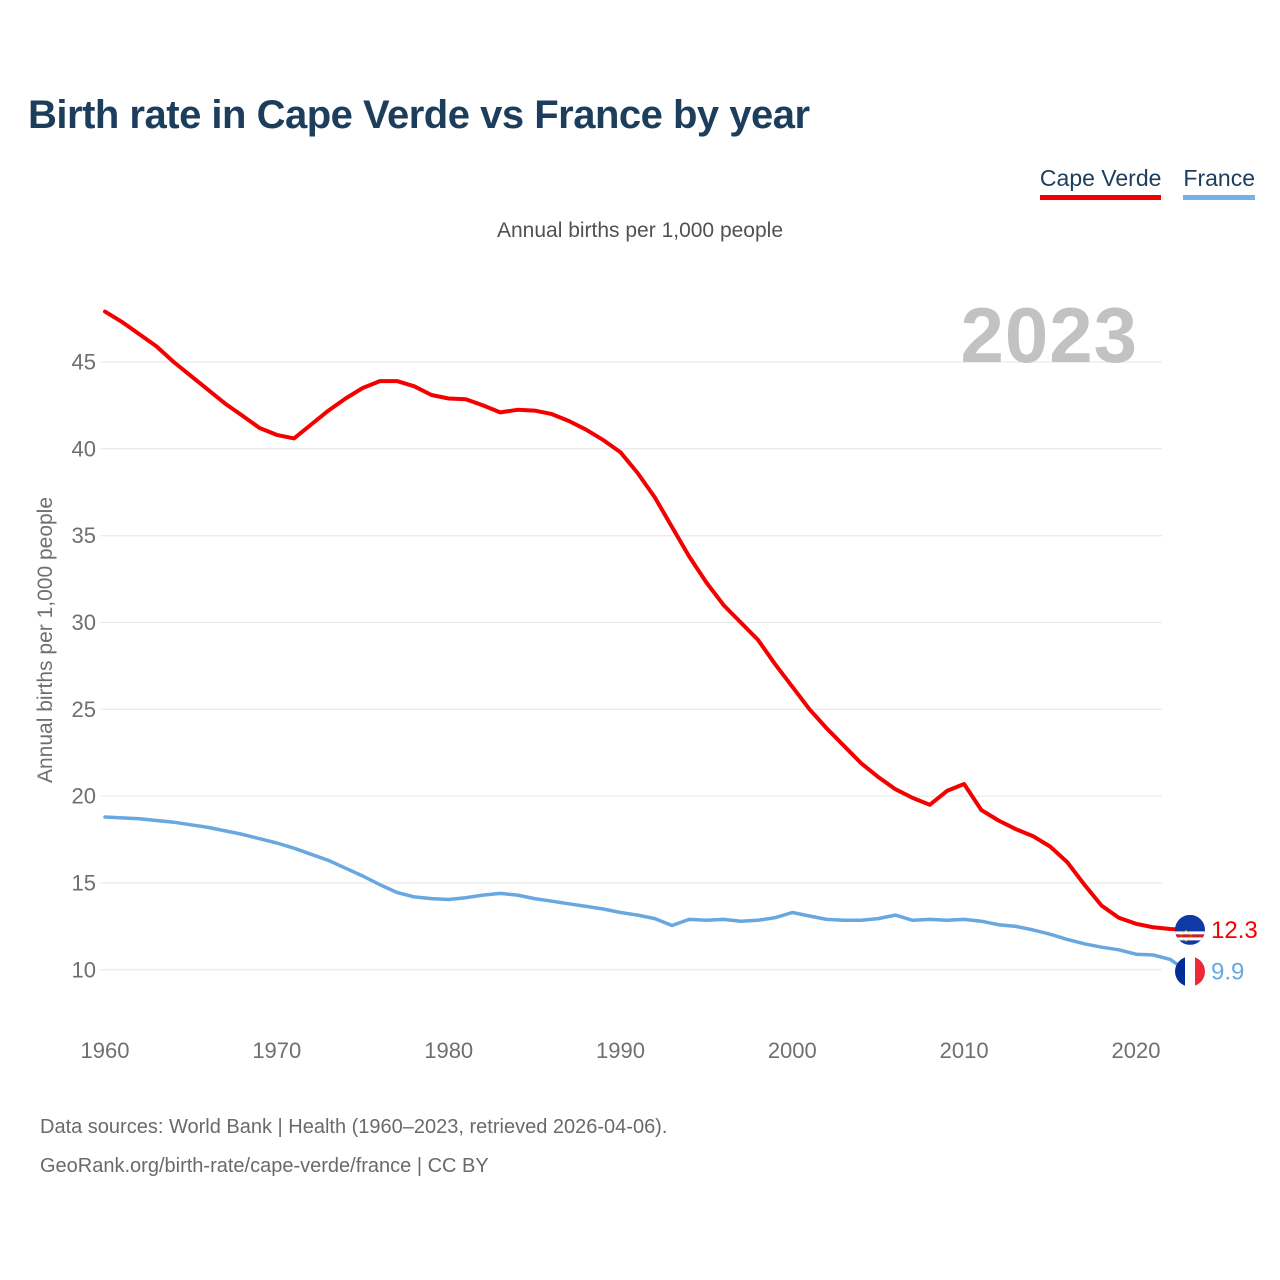 The height and width of the screenshot is (1280, 1280). I want to click on x-tick-label: 2020, so click(1136, 1050).